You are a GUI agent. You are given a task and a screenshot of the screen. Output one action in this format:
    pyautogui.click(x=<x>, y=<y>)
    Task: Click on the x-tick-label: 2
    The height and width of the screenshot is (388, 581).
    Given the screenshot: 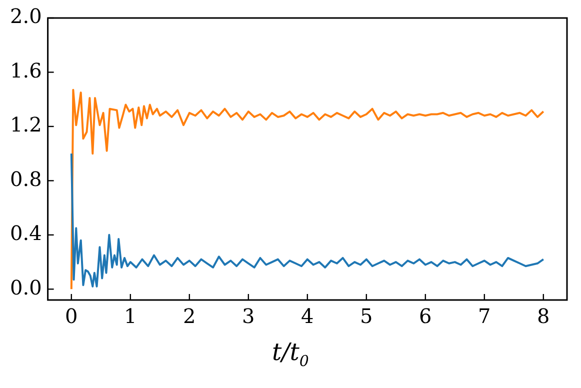 What is the action you would take?
    pyautogui.click(x=189, y=316)
    